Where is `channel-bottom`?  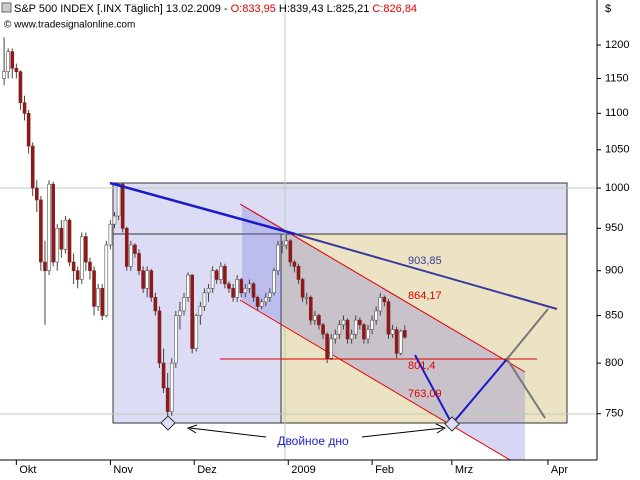 channel-bottom is located at coordinates (375, 380).